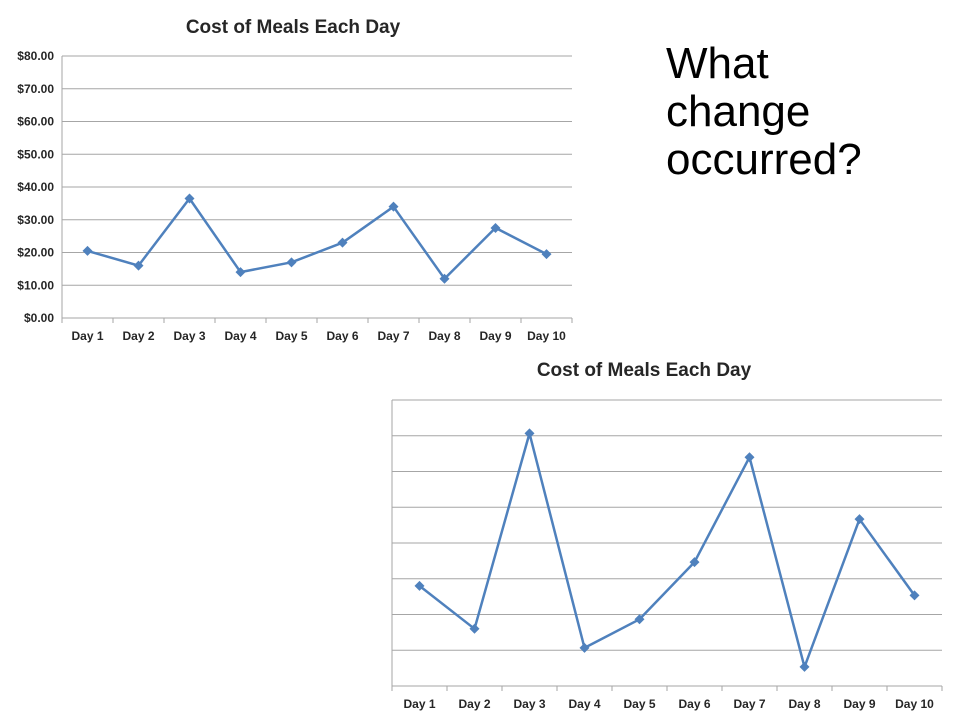 This screenshot has height=720, width=960. I want to click on y-tick-label: $0.00, so click(39, 318).